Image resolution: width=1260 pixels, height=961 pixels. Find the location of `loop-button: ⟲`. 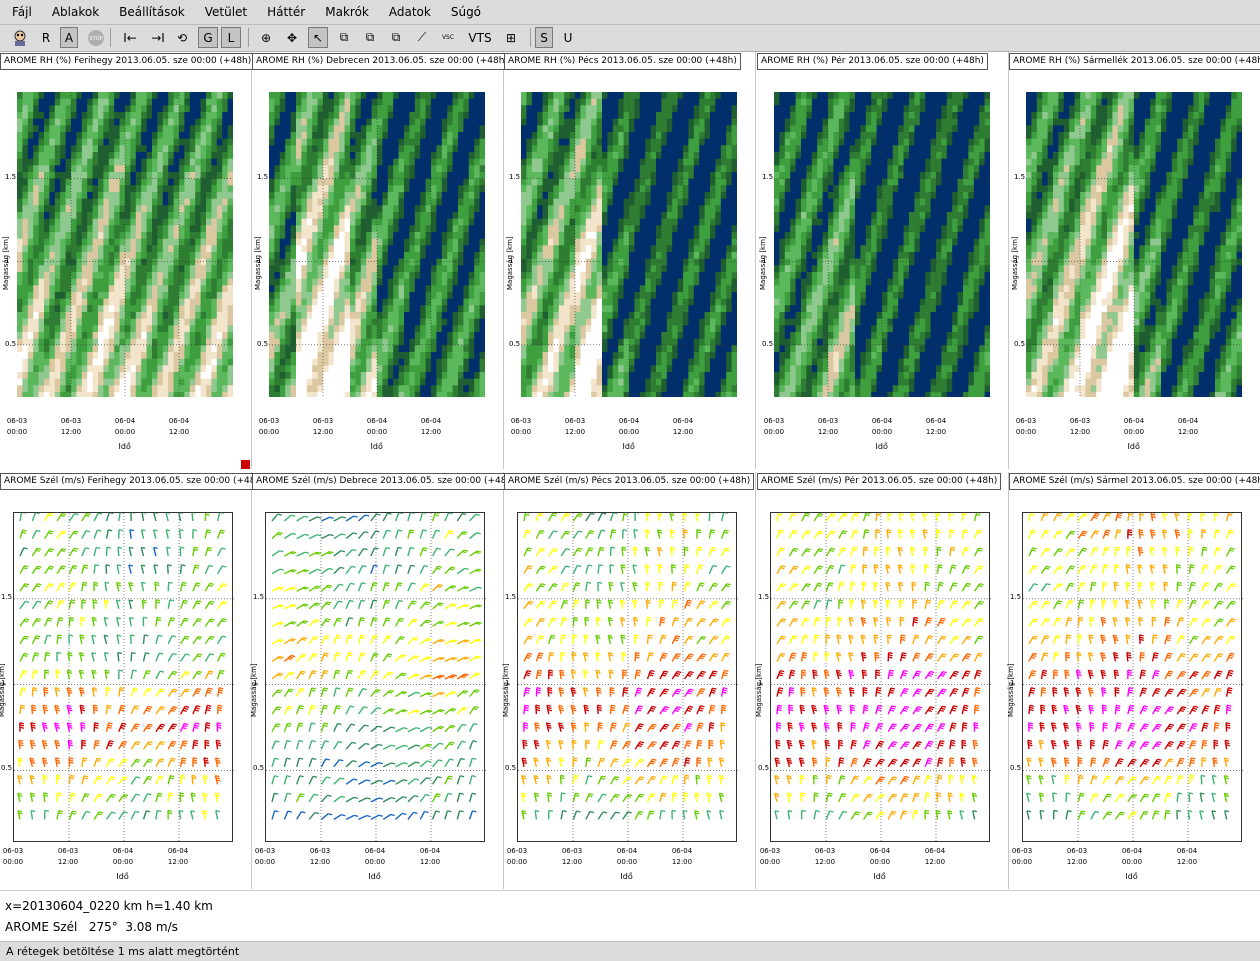

loop-button: ⟲ is located at coordinates (182, 37).